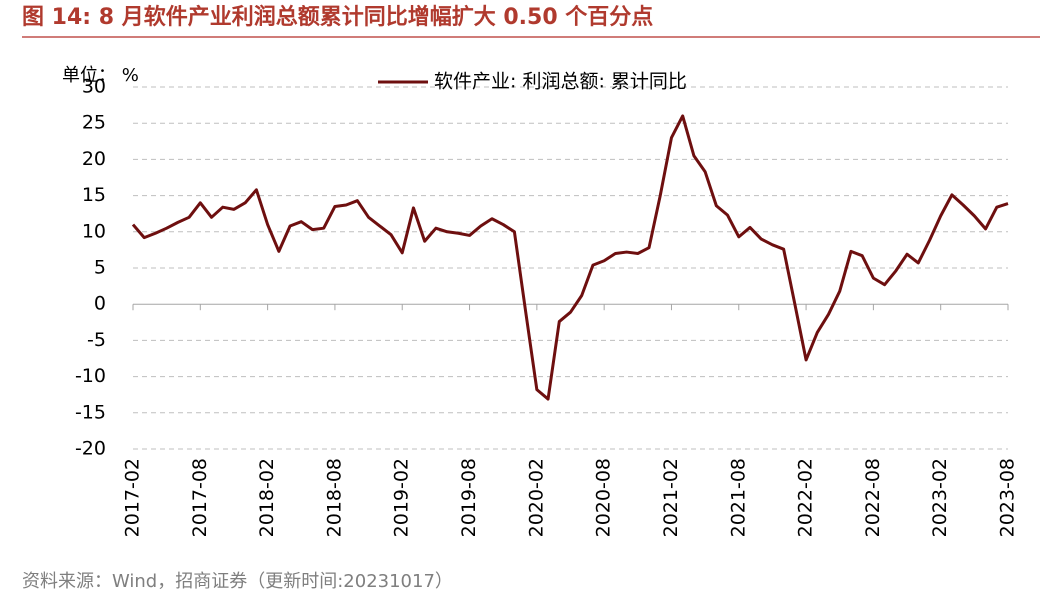 Image resolution: width=1056 pixels, height=606 pixels. What do you see at coordinates (873, 497) in the screenshot?
I see `x-tick-label: 2022-08` at bounding box center [873, 497].